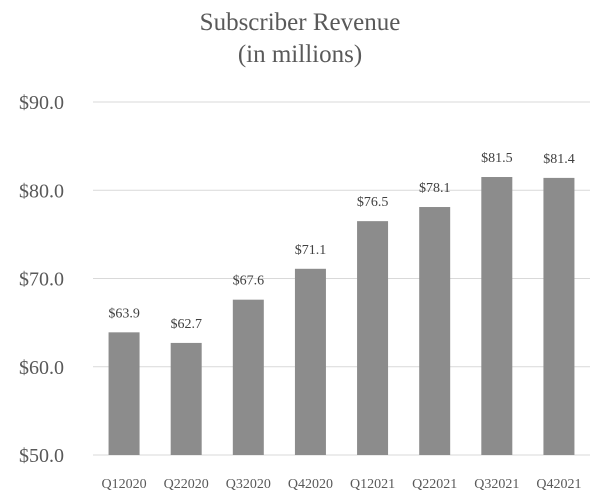 Image resolution: width=600 pixels, height=500 pixels. I want to click on y-tick-label: $80.0, so click(41, 191).